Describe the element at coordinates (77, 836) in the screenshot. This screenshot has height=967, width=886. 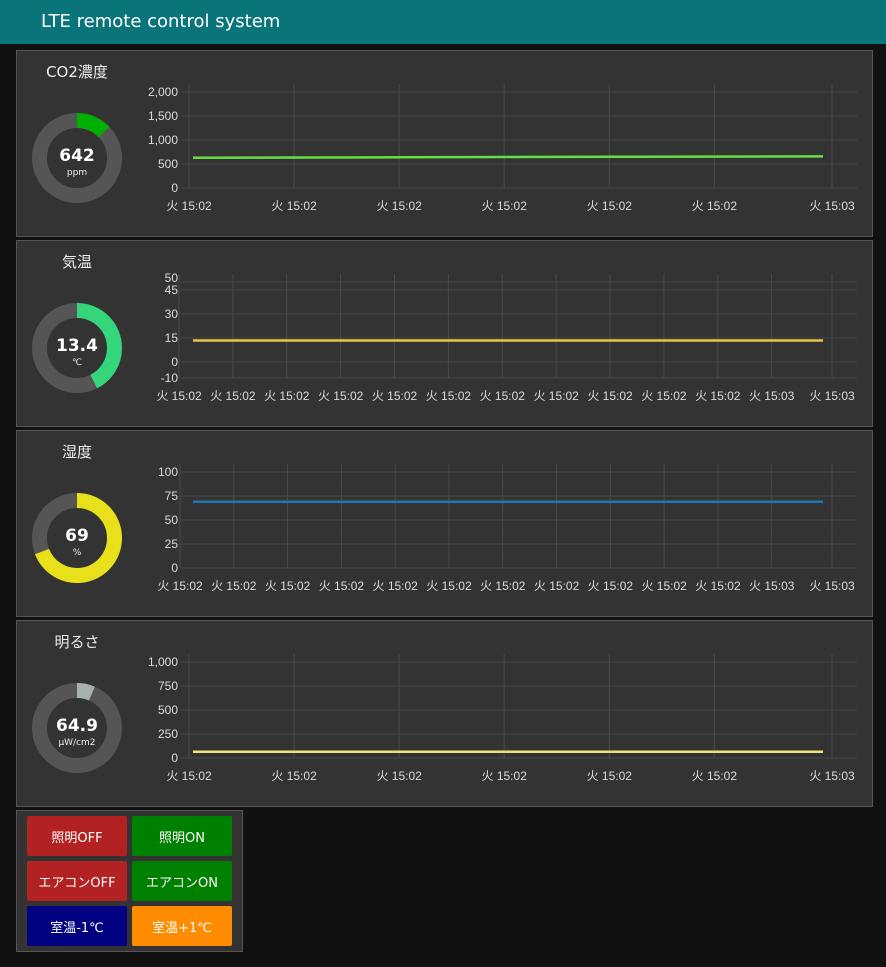
I see `light-off-button: 照明OFF` at that location.